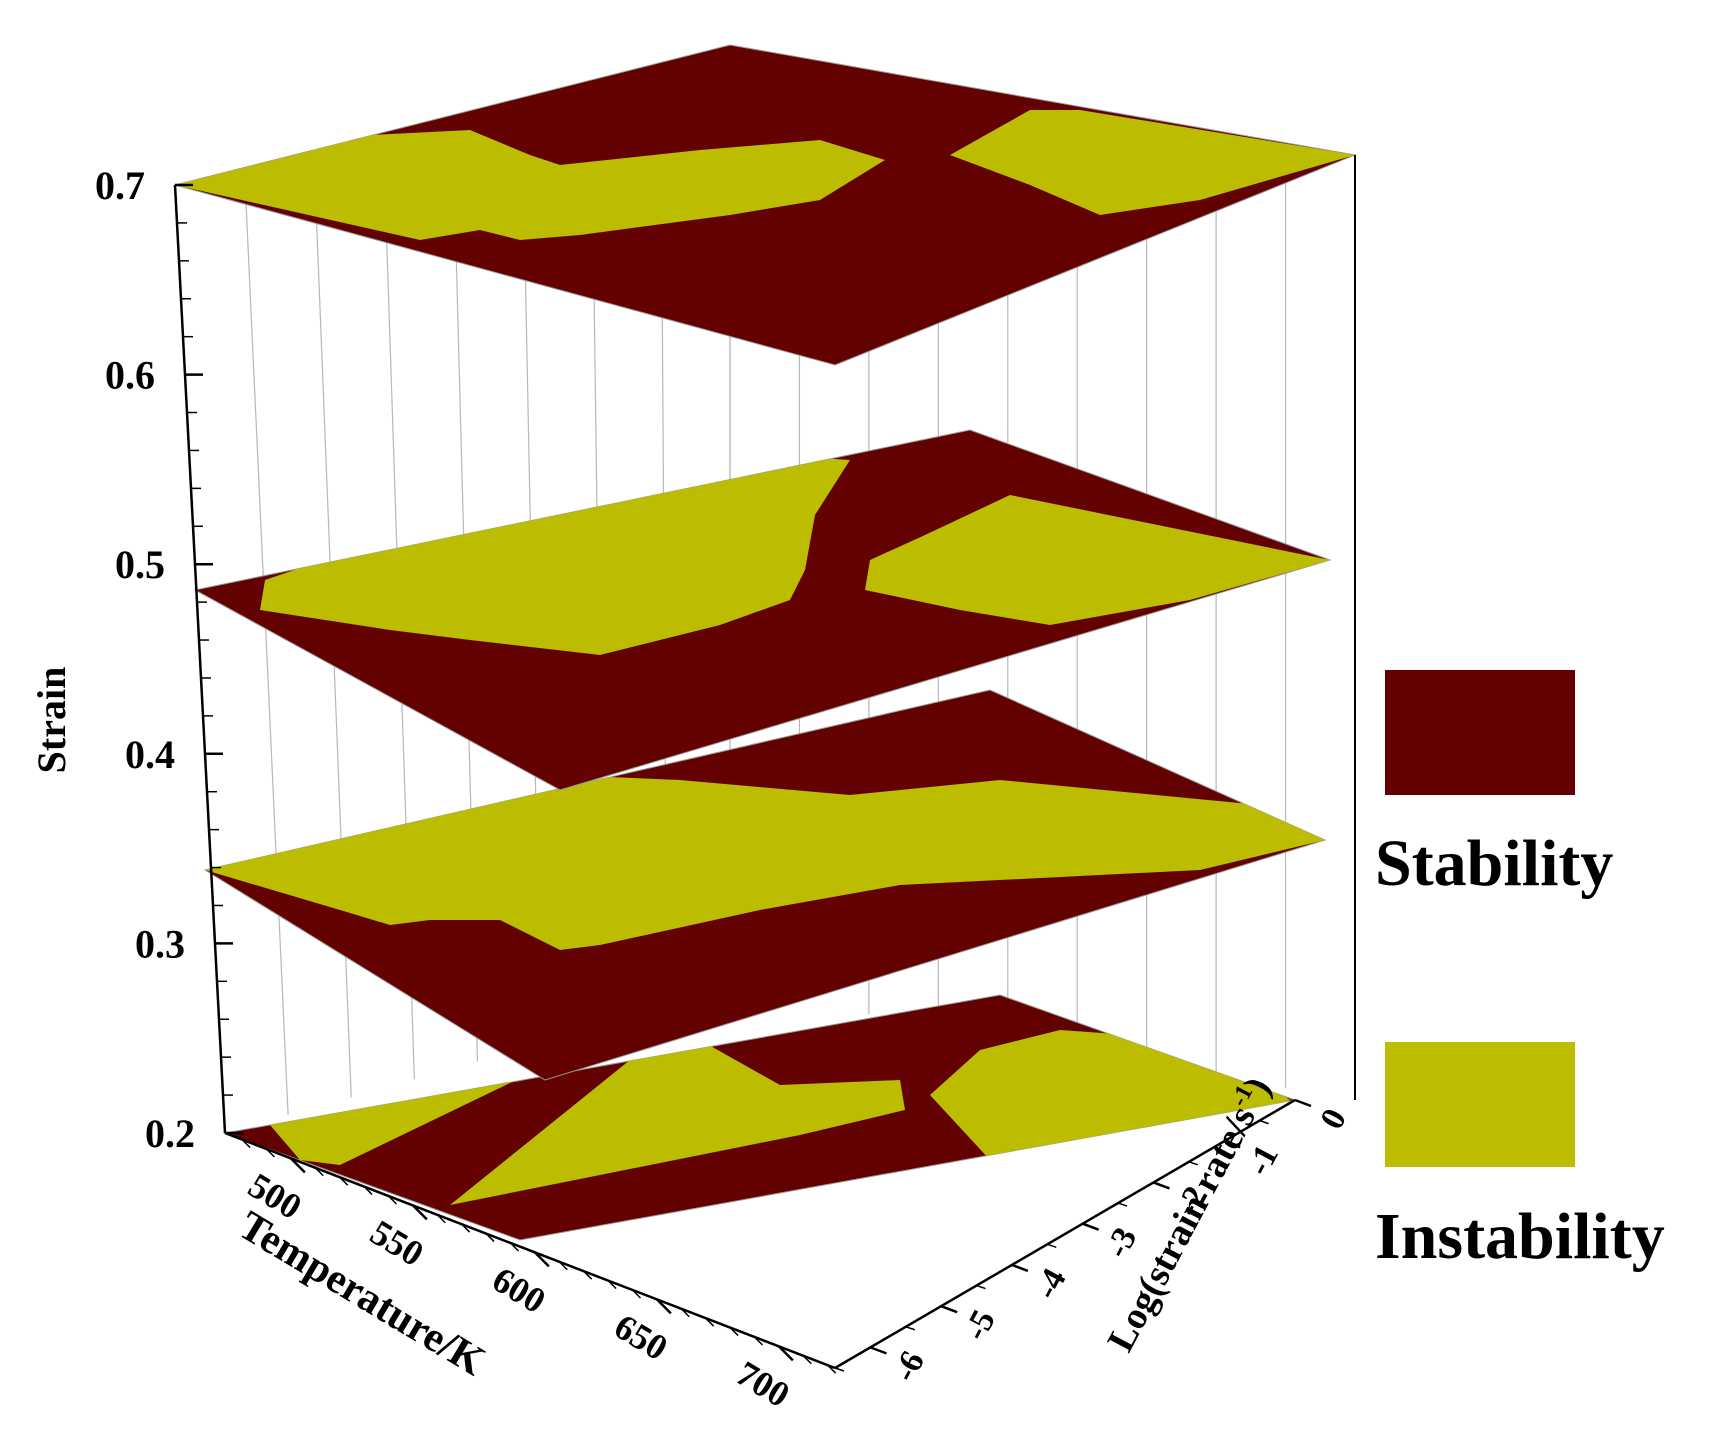 Image resolution: width=1730 pixels, height=1447 pixels. Describe the element at coordinates (1065, 1234) in the screenshot. I see `y-axis-line` at that location.